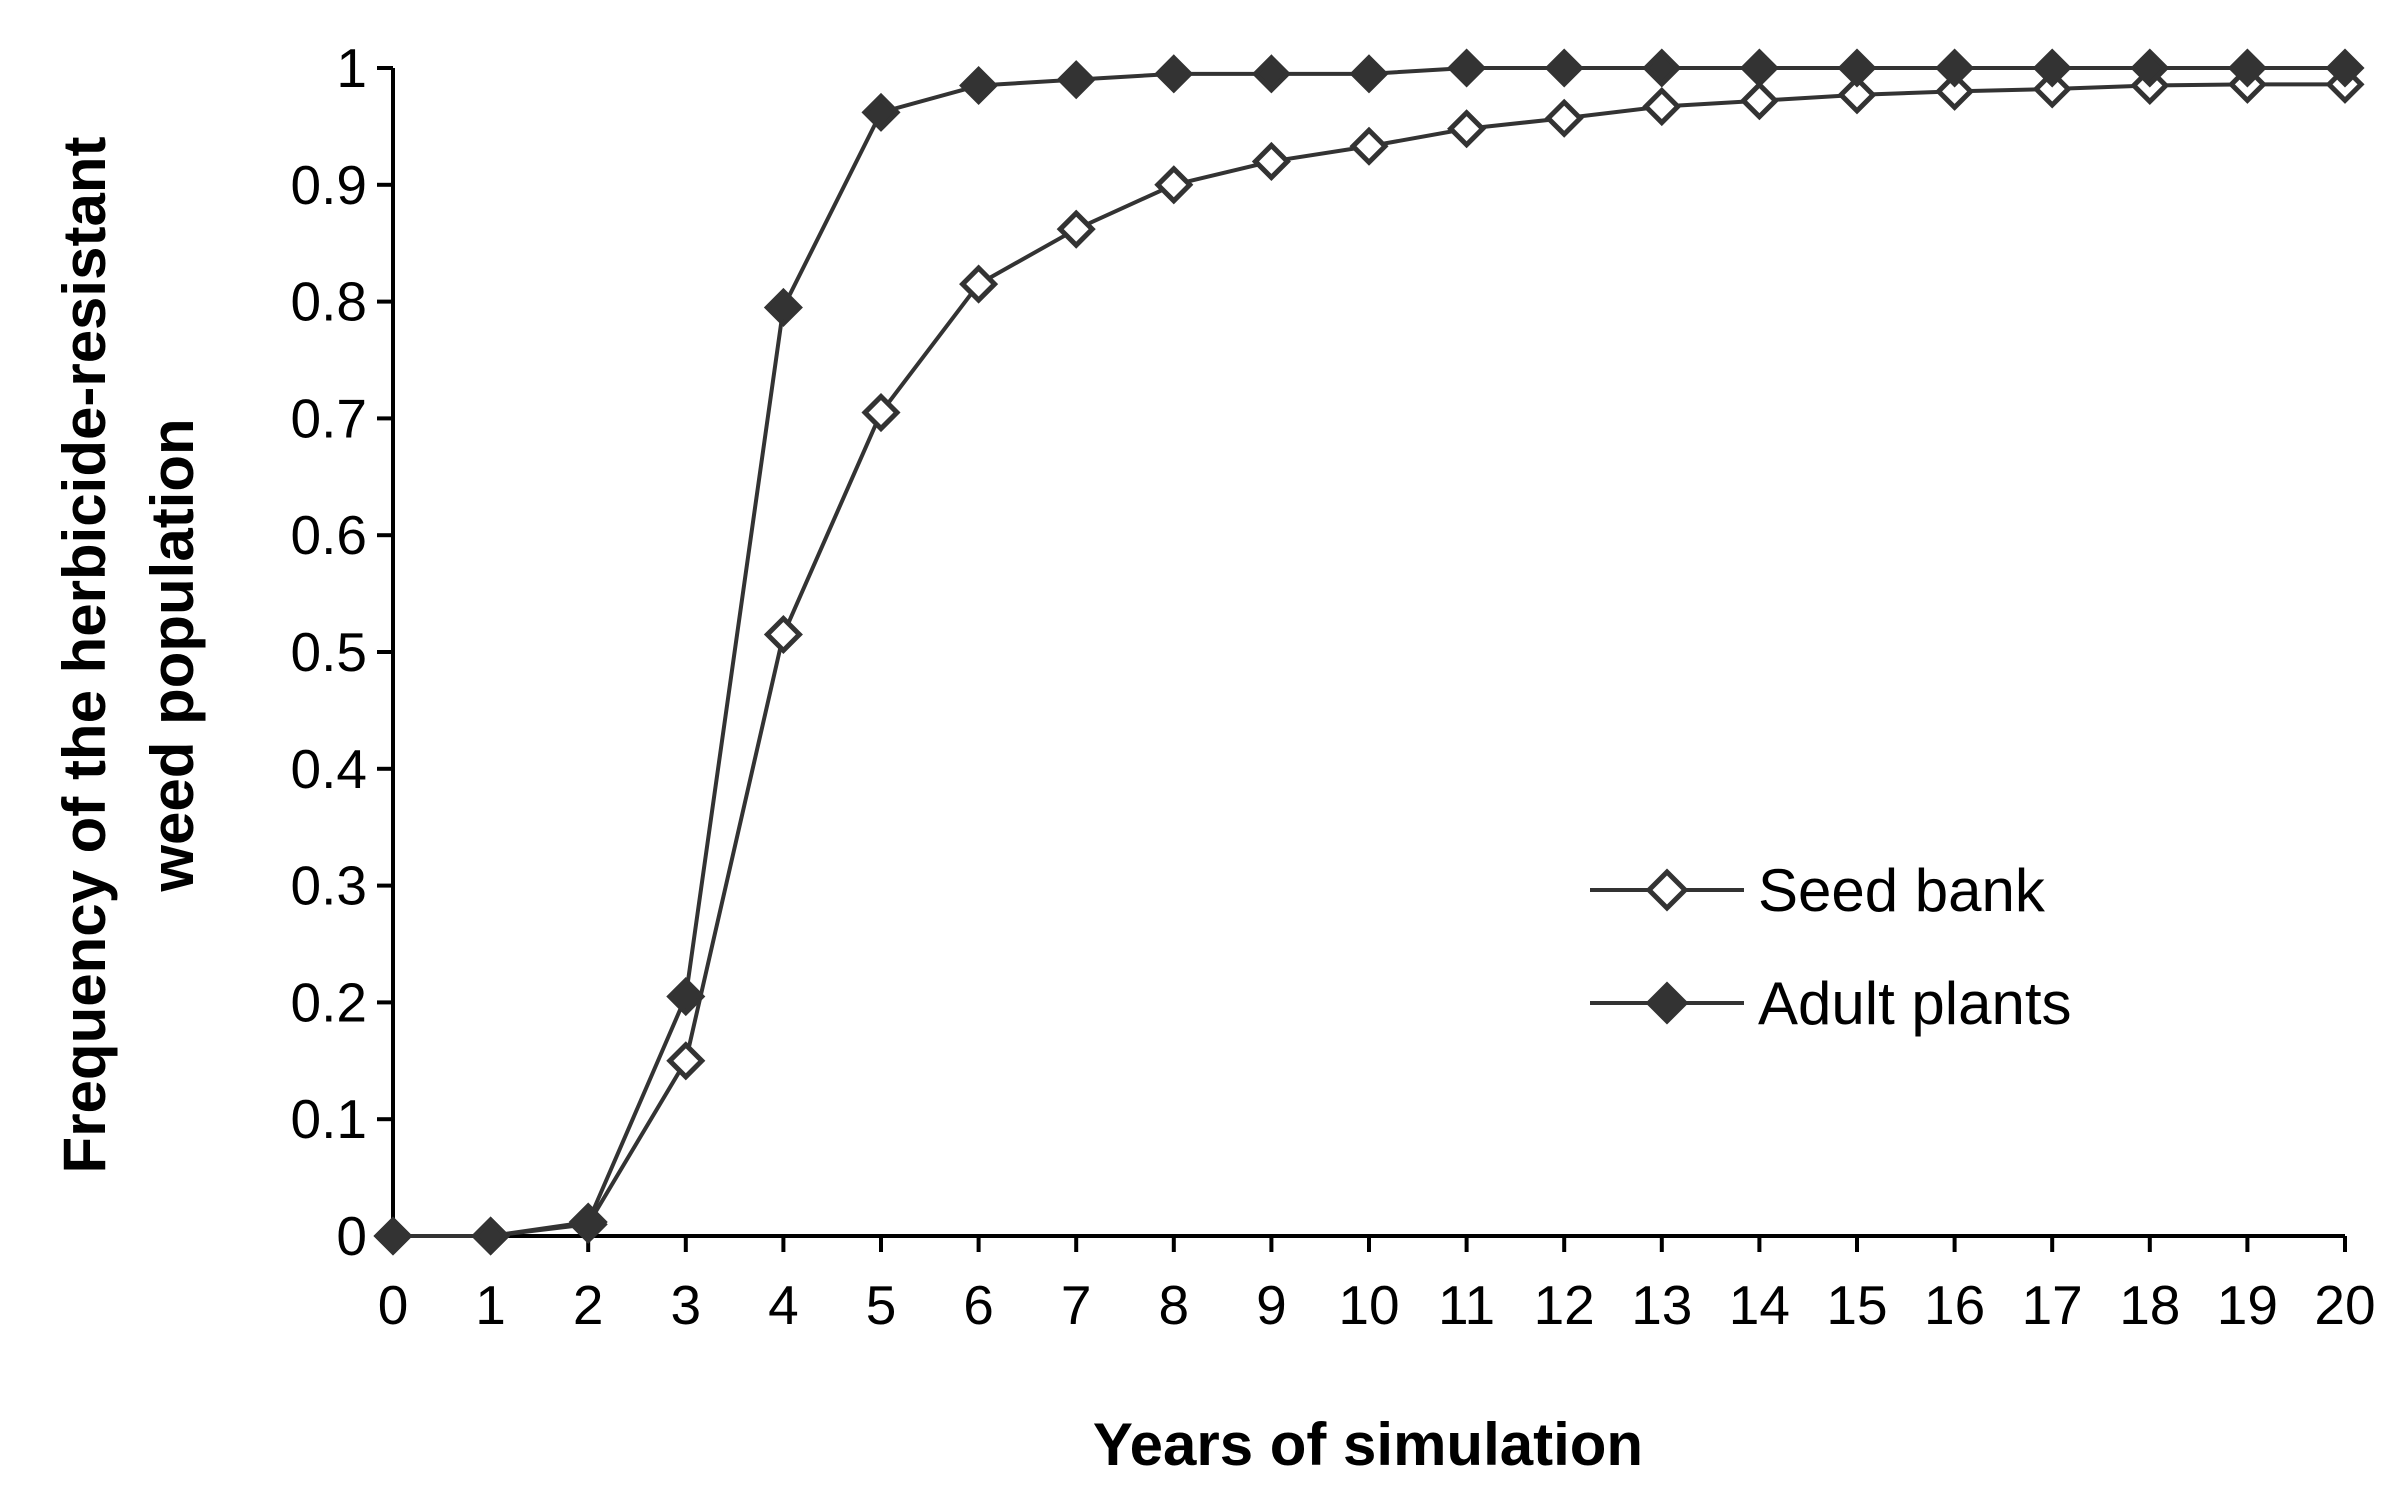 The height and width of the screenshot is (1502, 2400). What do you see at coordinates (329, 535) in the screenshot?
I see `y-tick-label: 0.6` at bounding box center [329, 535].